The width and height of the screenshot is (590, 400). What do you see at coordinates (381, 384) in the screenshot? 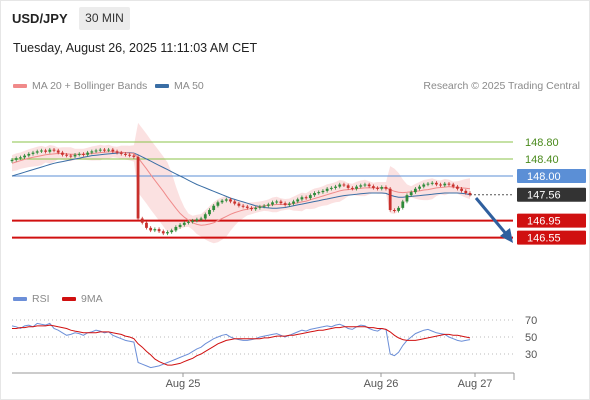
I see `x-tick-label: Aug 26` at bounding box center [381, 384].